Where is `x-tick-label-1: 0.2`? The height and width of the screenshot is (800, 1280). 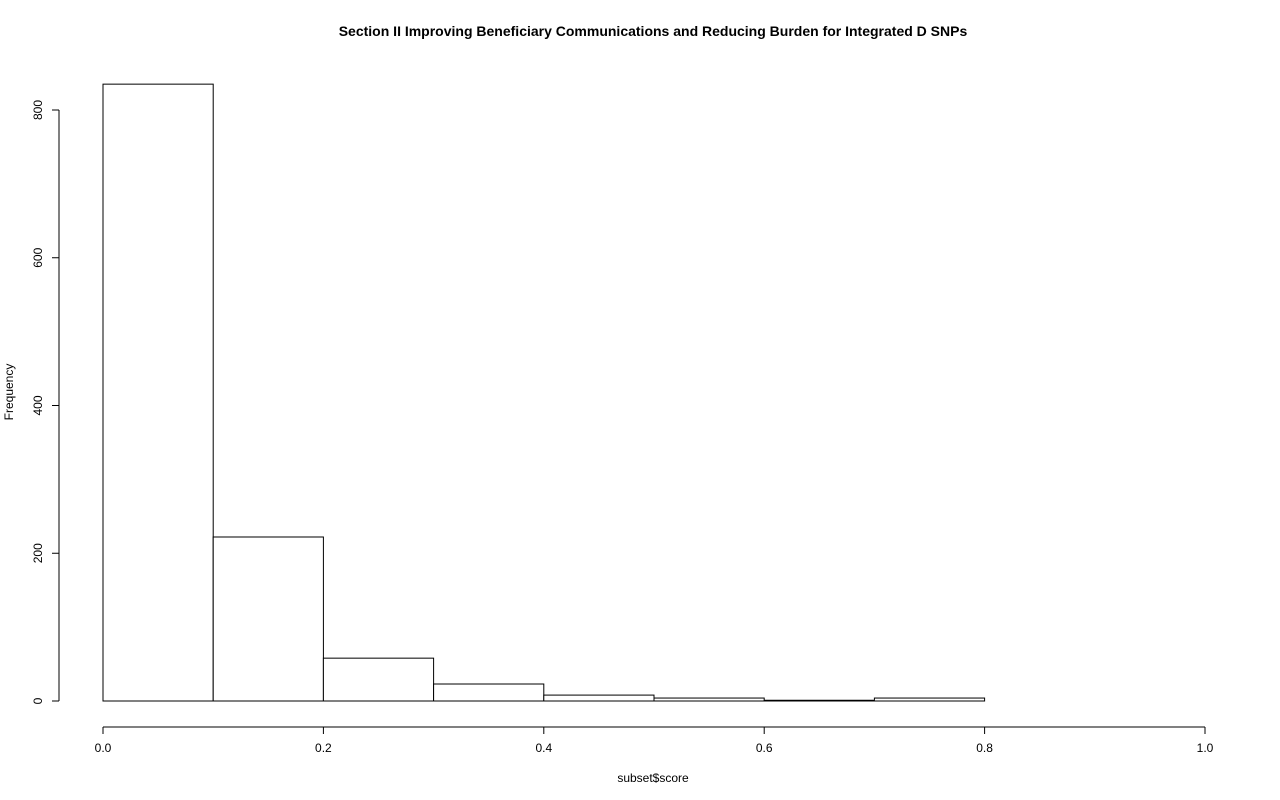 x-tick-label-1: 0.2 is located at coordinates (323, 748).